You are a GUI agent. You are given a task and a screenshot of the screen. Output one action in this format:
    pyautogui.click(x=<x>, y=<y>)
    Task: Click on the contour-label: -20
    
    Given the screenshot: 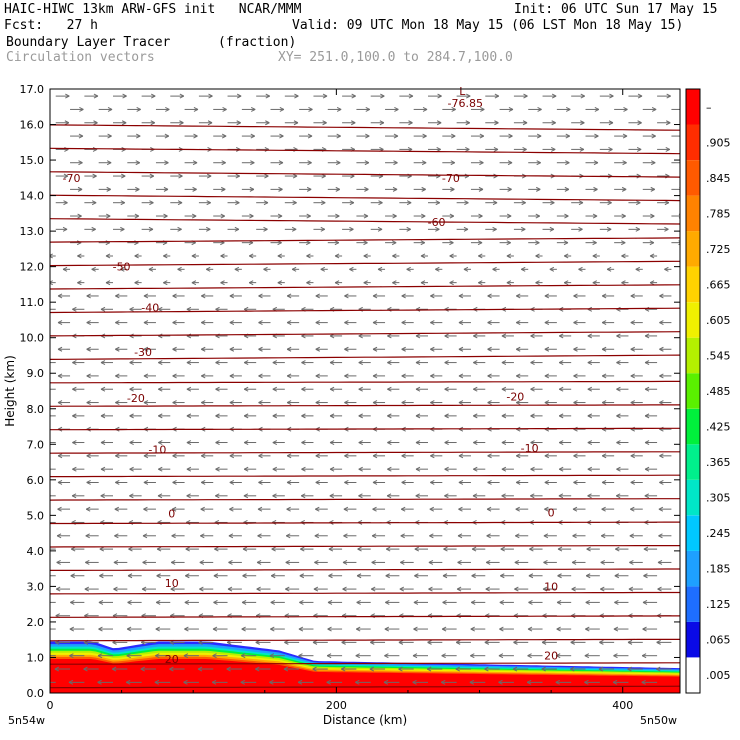 What is the action you would take?
    pyautogui.click(x=515, y=396)
    